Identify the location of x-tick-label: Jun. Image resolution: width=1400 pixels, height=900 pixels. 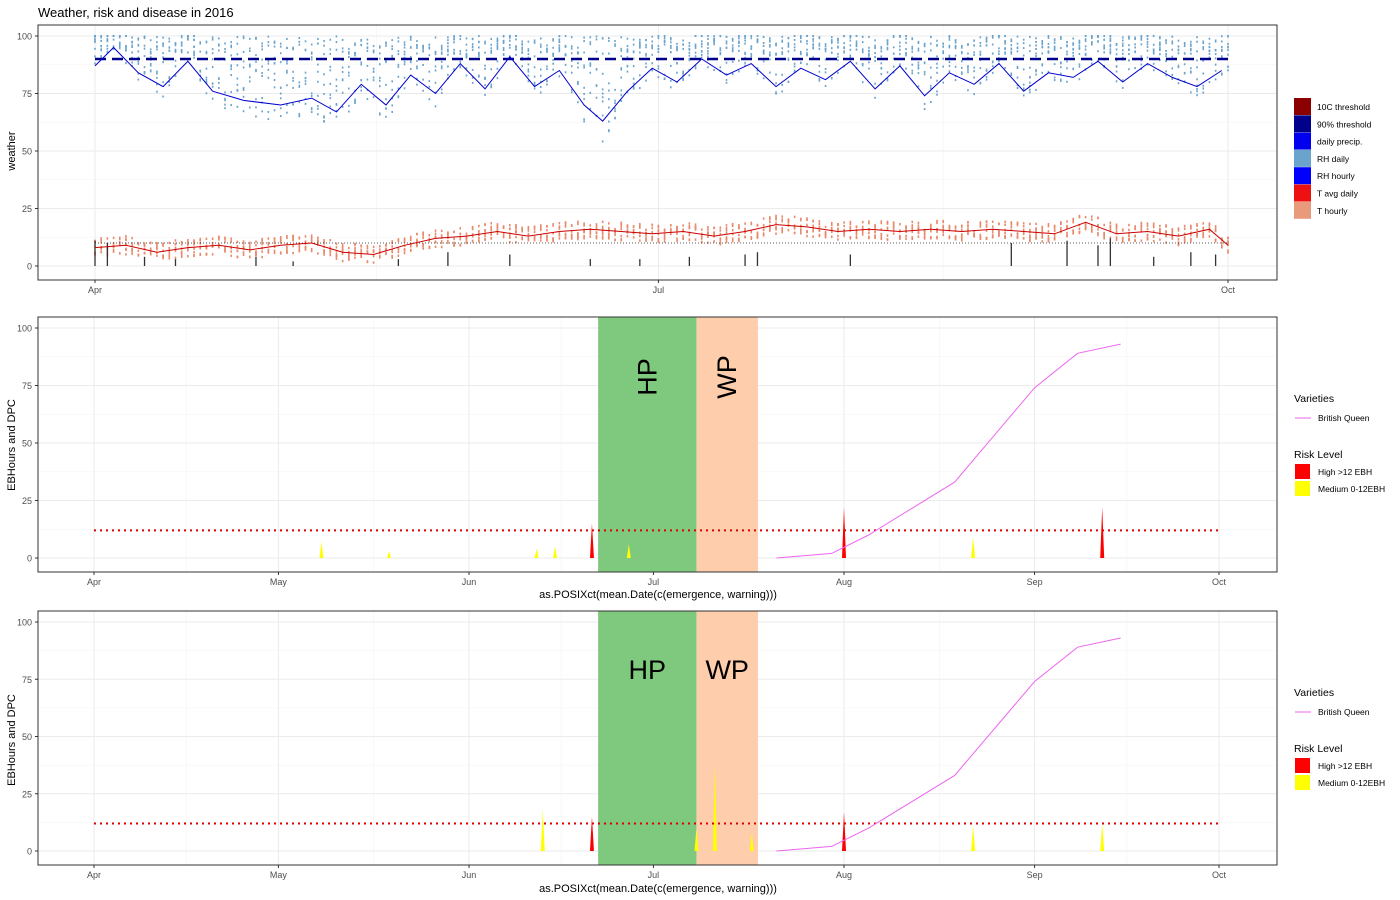
(469, 875).